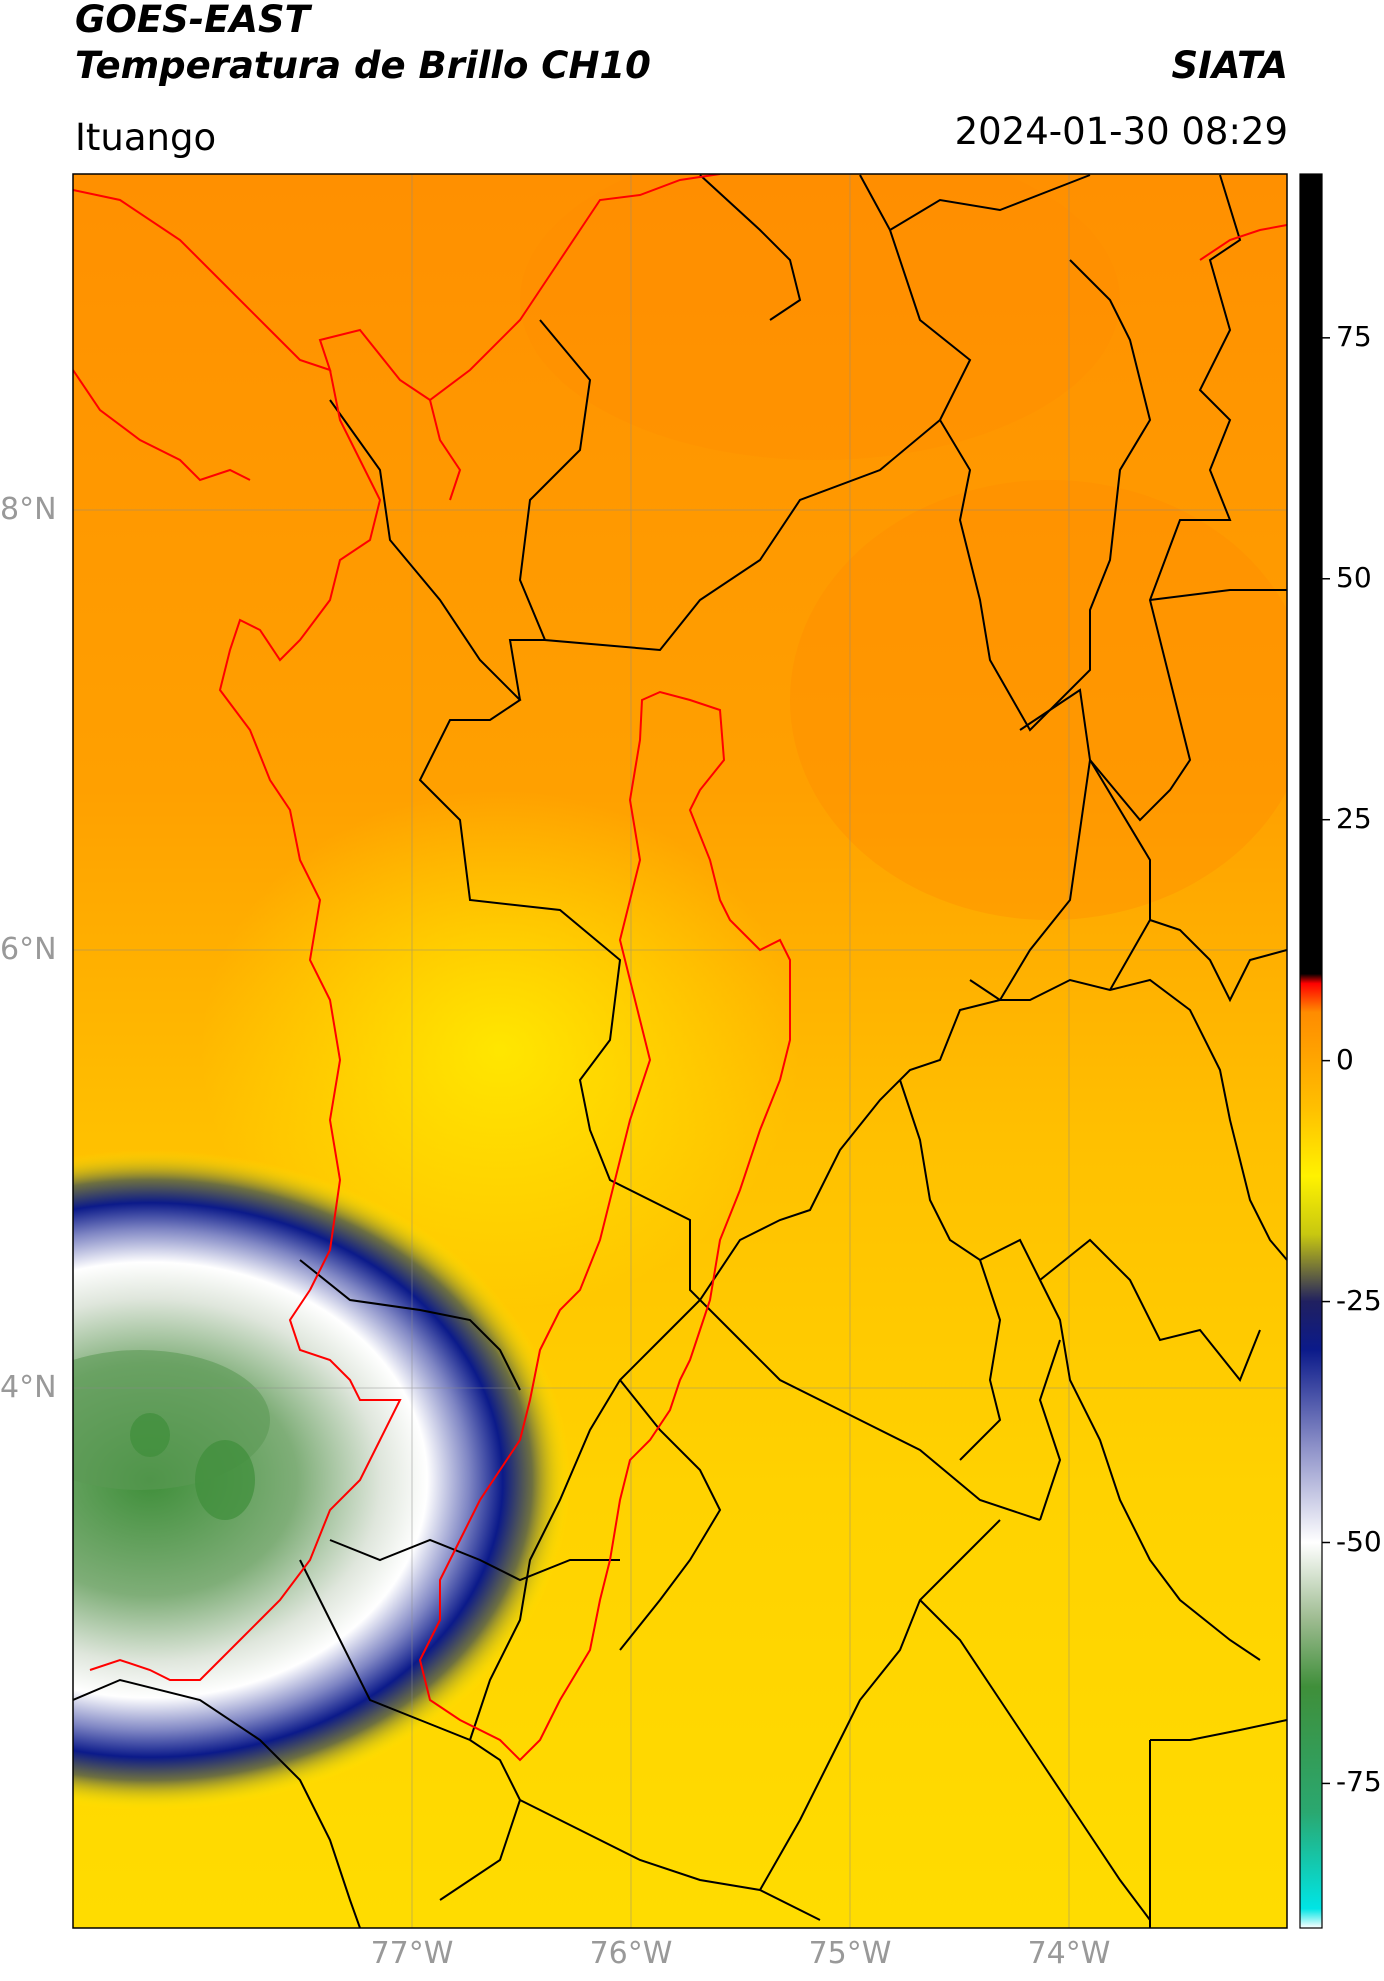  What do you see at coordinates (1311, 1051) in the screenshot?
I see `colorbar` at bounding box center [1311, 1051].